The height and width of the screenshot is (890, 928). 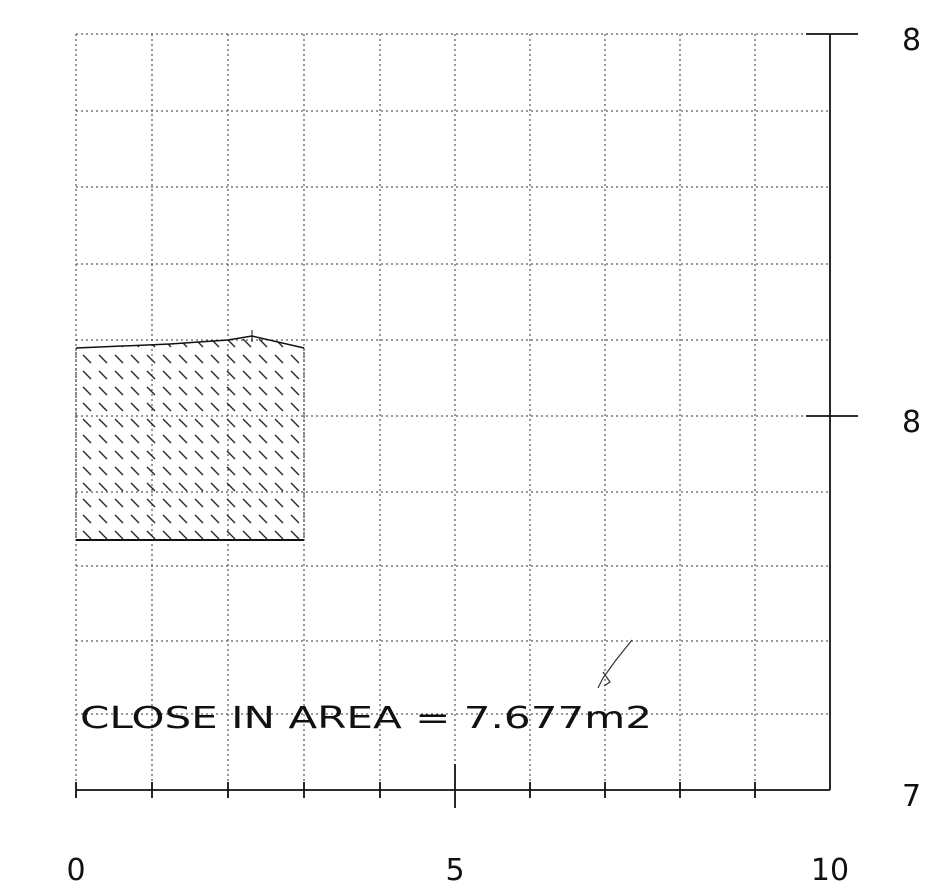 What do you see at coordinates (75, 870) in the screenshot?
I see `x-tick-label-0: 0` at bounding box center [75, 870].